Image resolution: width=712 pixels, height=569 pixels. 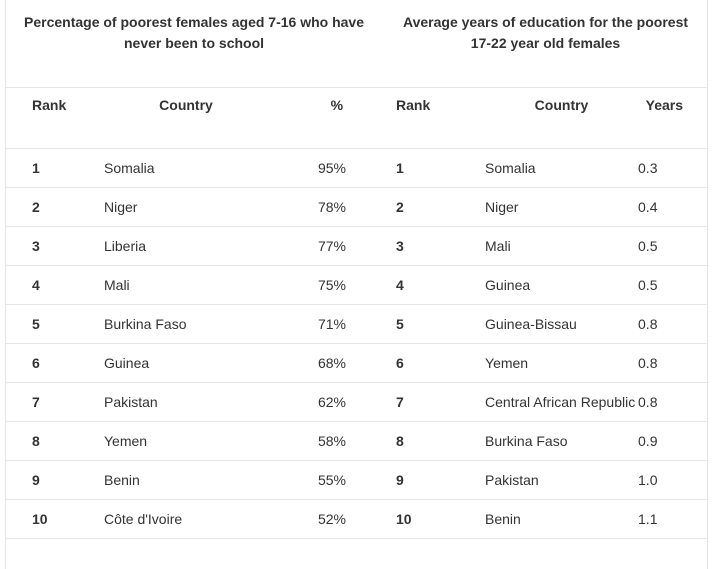 What do you see at coordinates (558, 402) in the screenshot?
I see `right-country-cell: Central African Republic` at bounding box center [558, 402].